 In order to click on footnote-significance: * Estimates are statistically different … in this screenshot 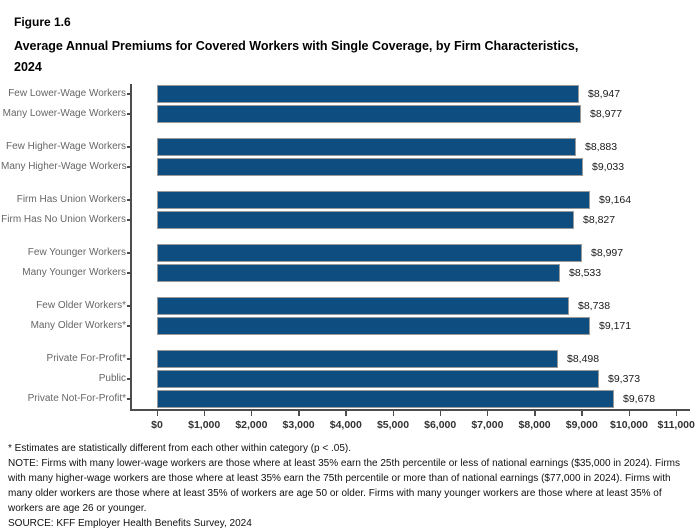, I will do `click(180, 448)`.